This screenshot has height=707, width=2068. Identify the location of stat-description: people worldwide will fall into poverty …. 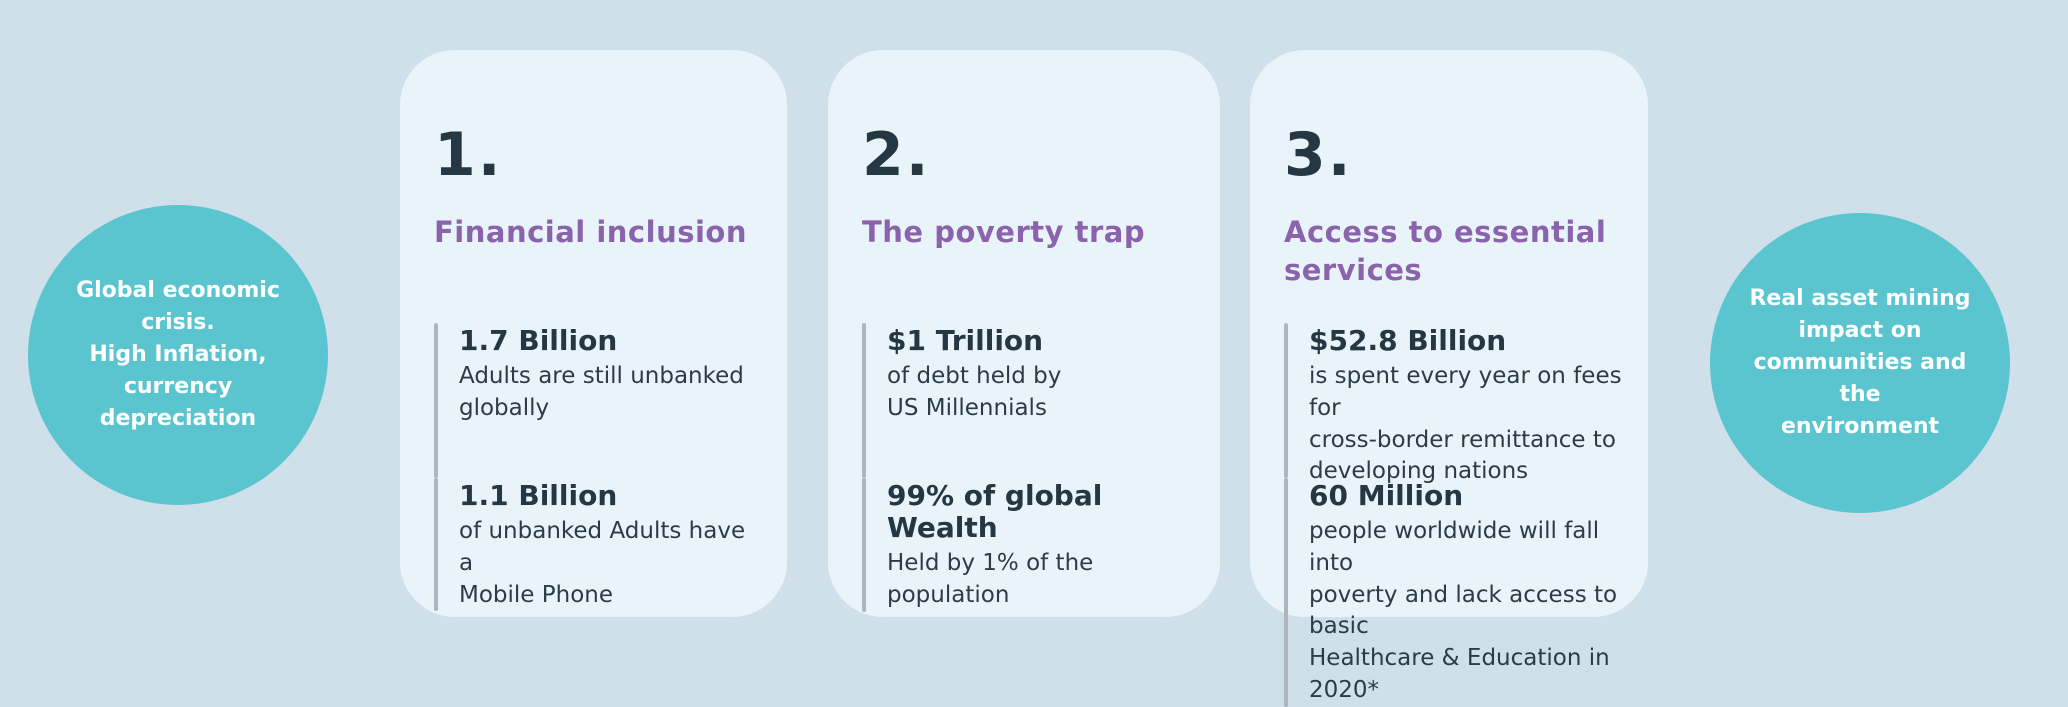
(1463, 610).